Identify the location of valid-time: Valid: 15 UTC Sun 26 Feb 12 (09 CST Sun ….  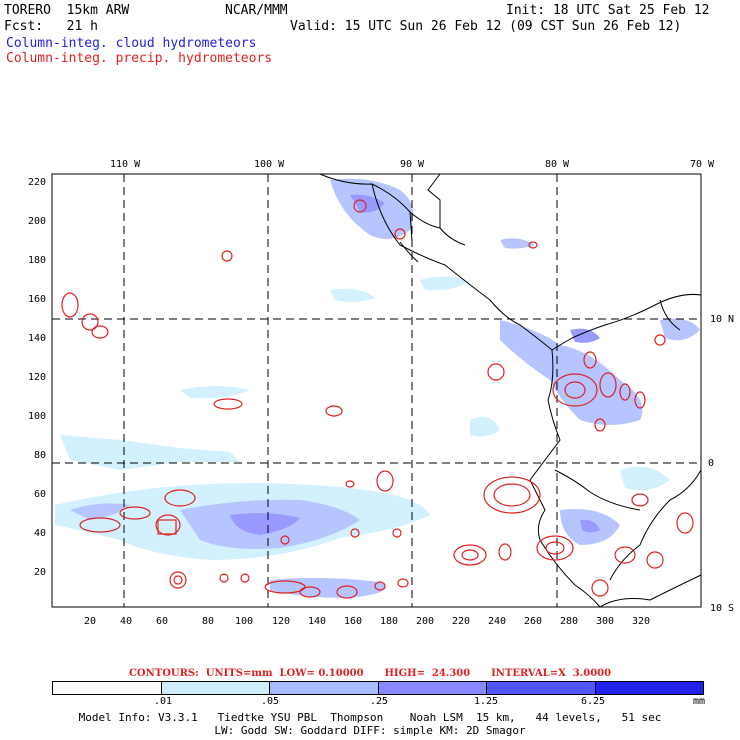
(486, 26).